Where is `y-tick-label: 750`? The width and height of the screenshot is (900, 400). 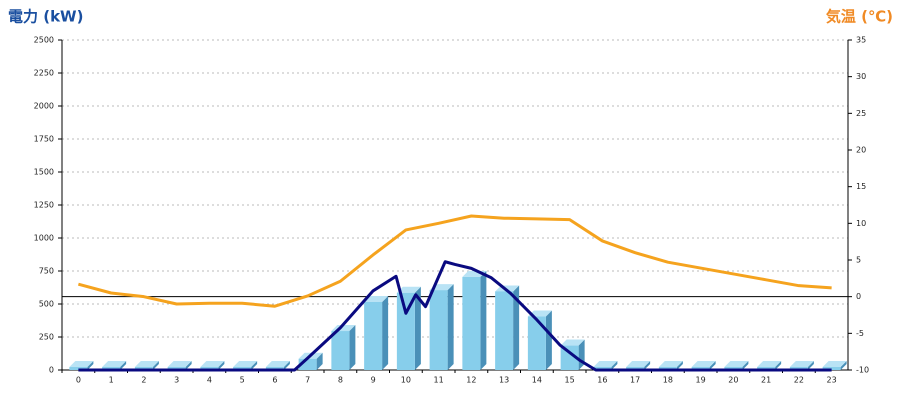
y-tick-label: 750 is located at coordinates (46, 271).